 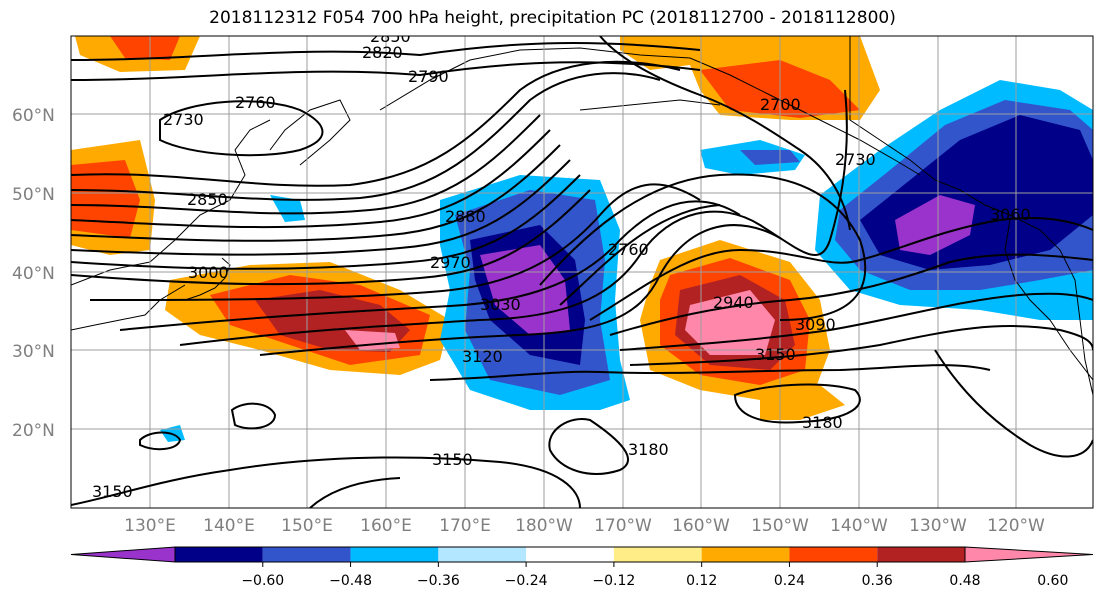 I want to click on lat-label-20n: 20°N, so click(x=33, y=431).